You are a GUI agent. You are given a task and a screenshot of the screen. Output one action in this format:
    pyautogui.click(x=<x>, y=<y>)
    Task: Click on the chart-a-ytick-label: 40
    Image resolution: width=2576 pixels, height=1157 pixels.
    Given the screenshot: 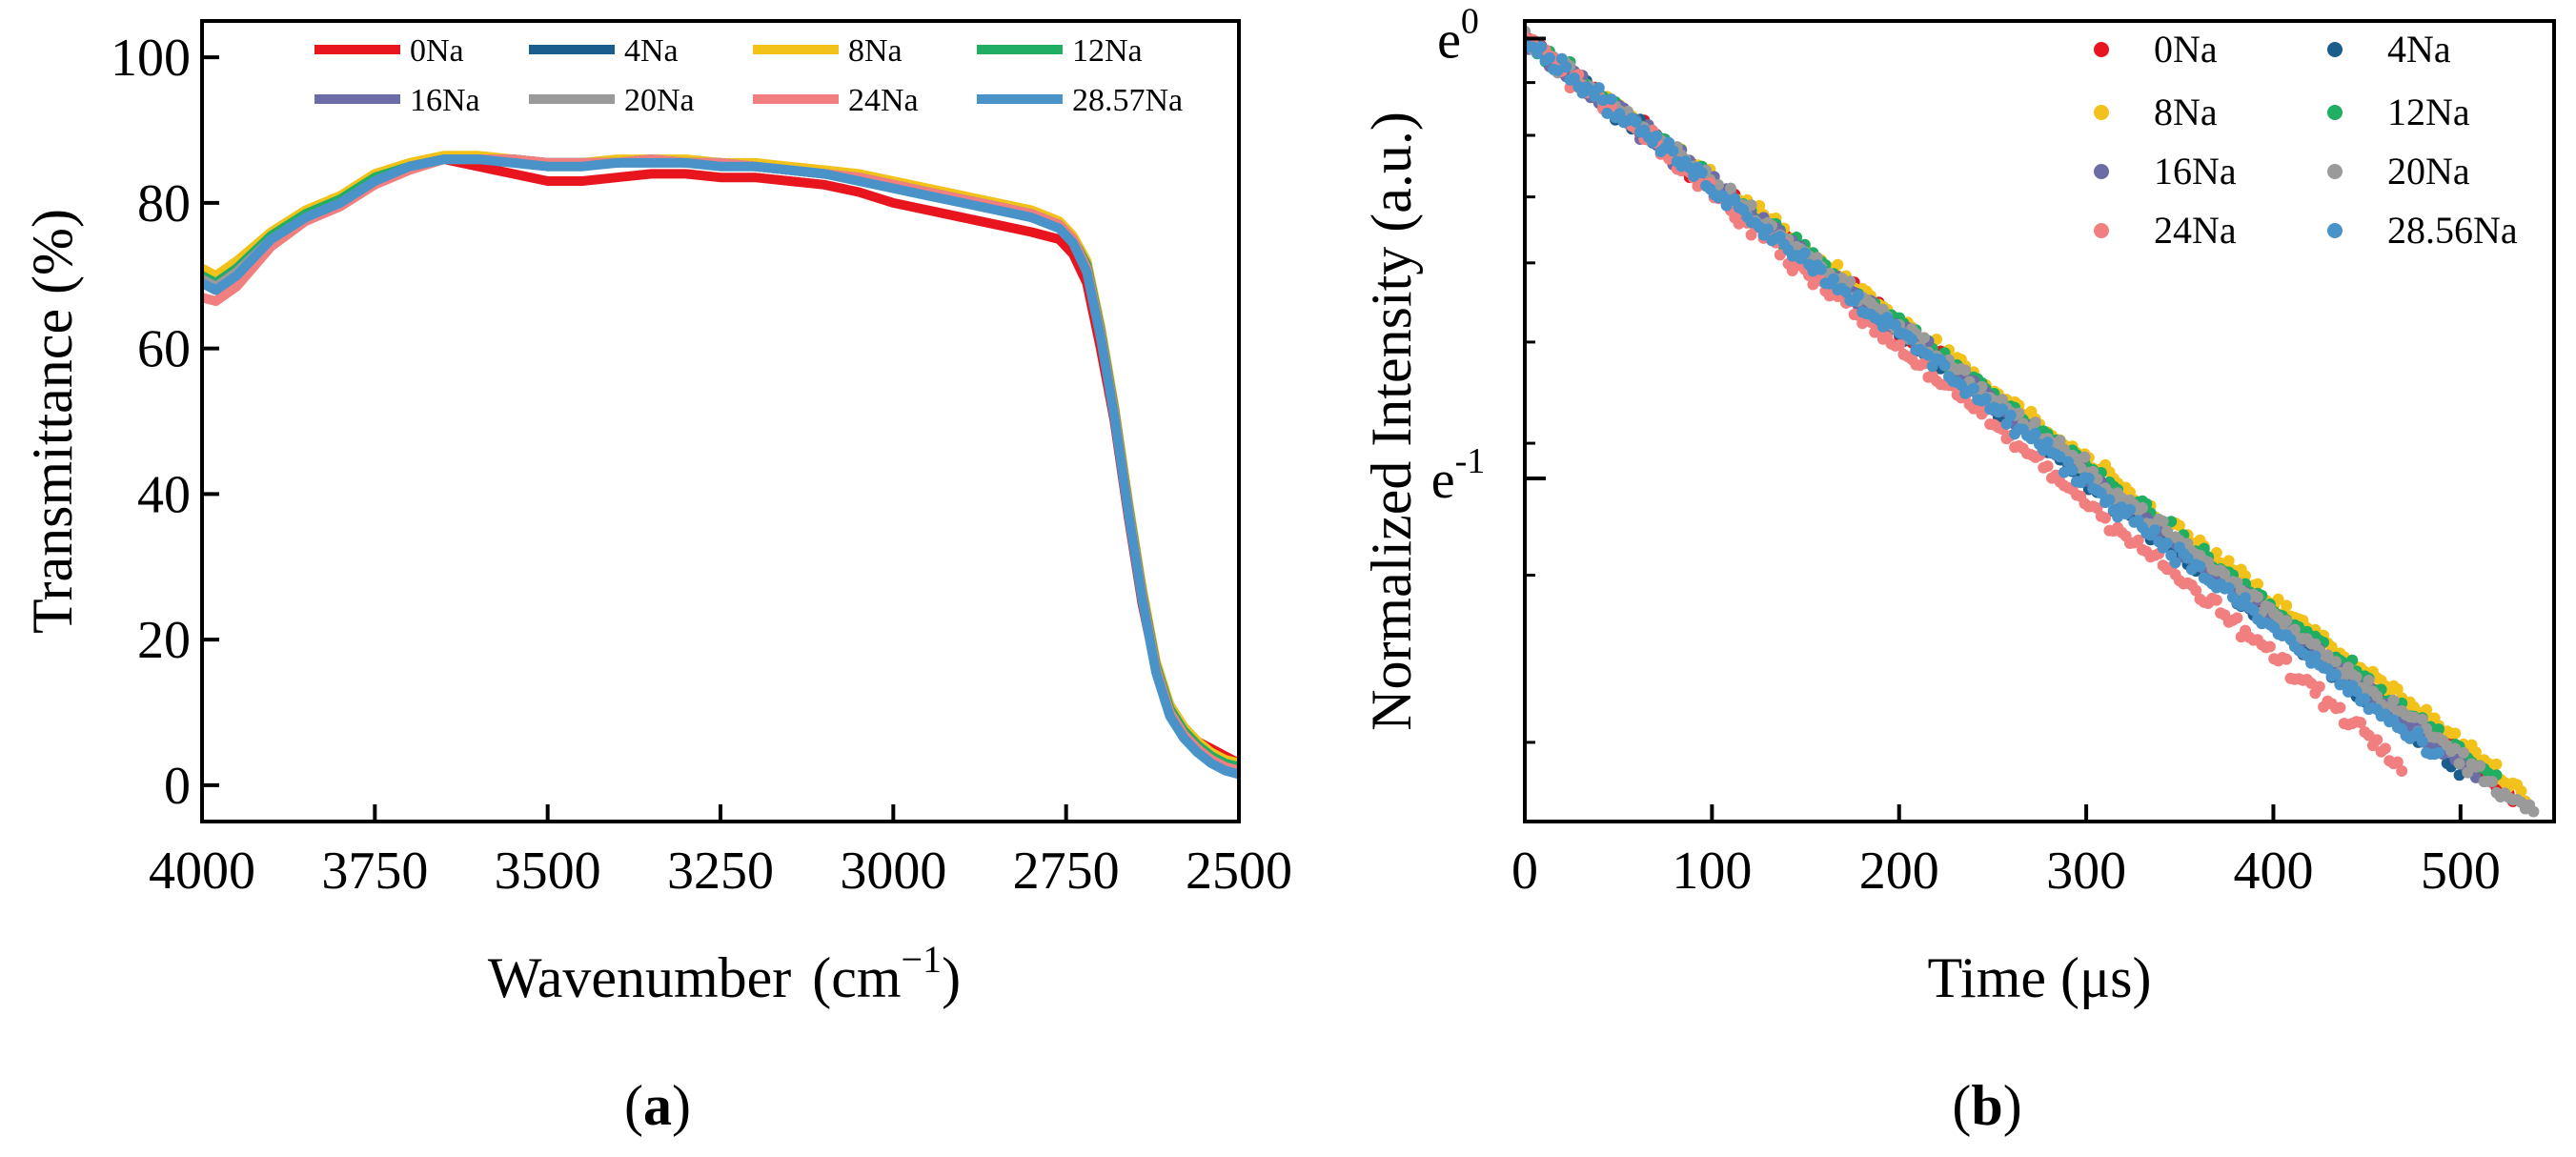 What is the action you would take?
    pyautogui.click(x=164, y=495)
    